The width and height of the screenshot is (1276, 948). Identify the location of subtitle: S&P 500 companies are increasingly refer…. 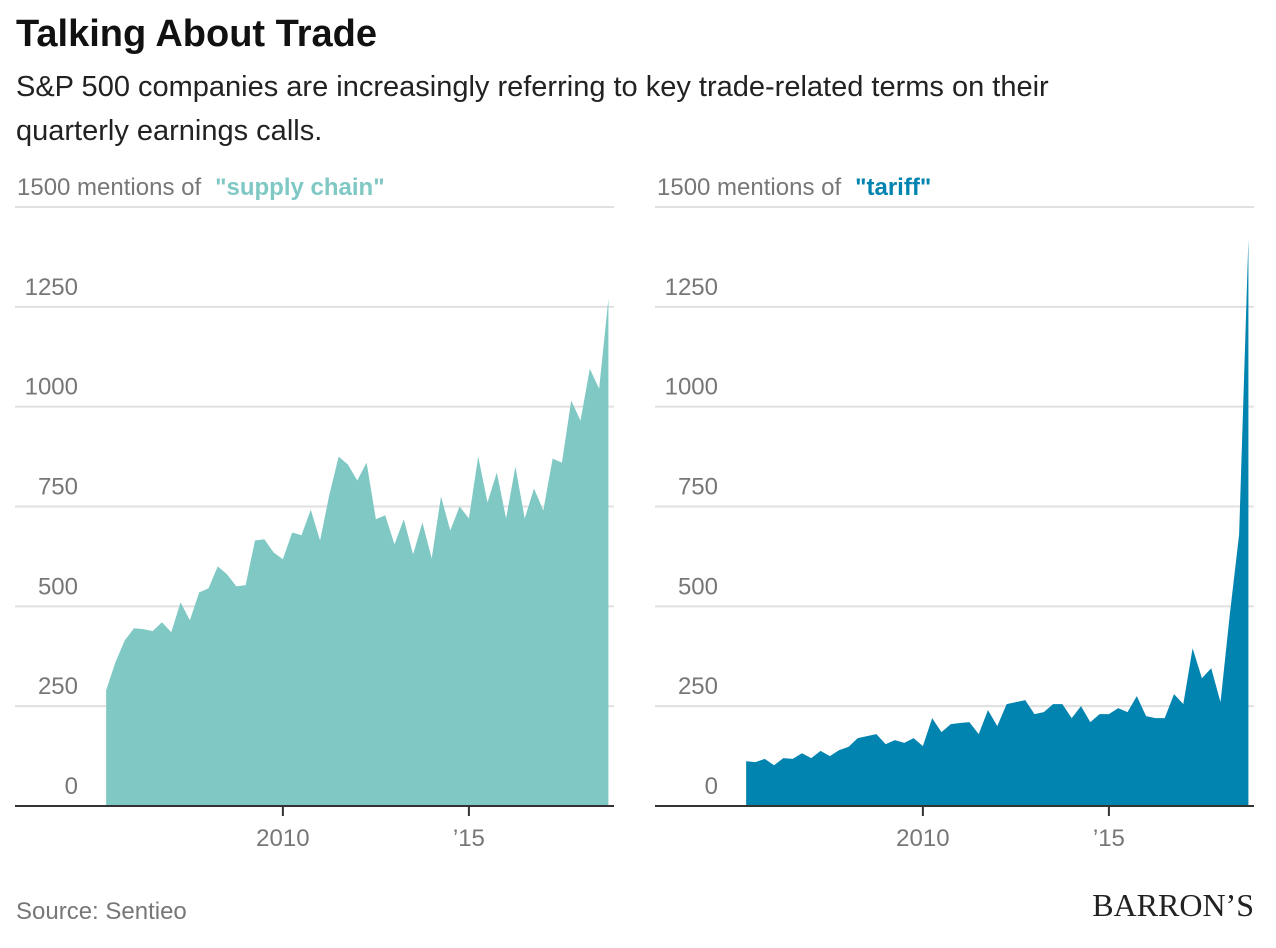
(532, 109).